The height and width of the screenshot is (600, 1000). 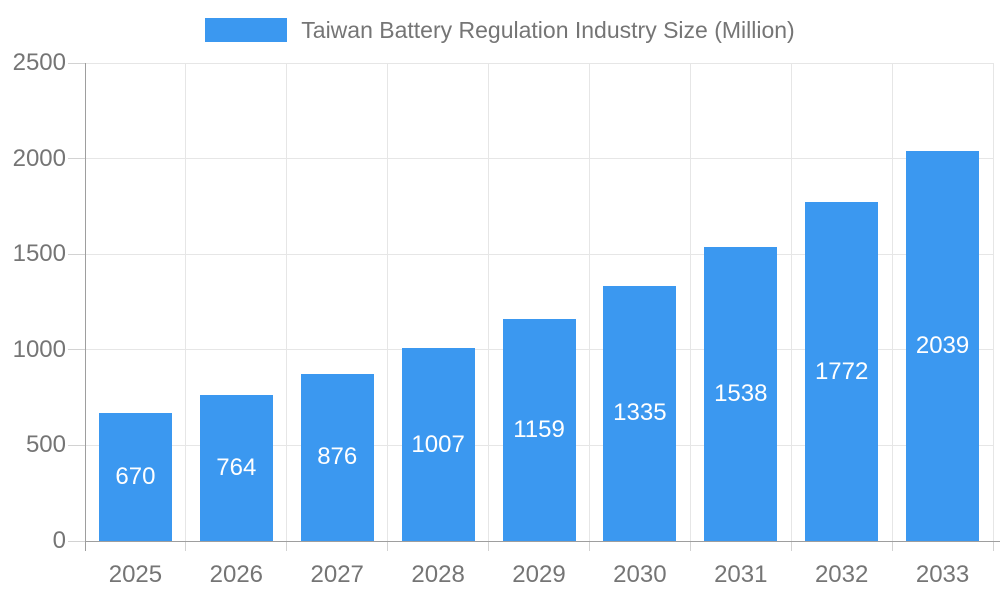 What do you see at coordinates (841, 574) in the screenshot?
I see `x-axis-label: 2032` at bounding box center [841, 574].